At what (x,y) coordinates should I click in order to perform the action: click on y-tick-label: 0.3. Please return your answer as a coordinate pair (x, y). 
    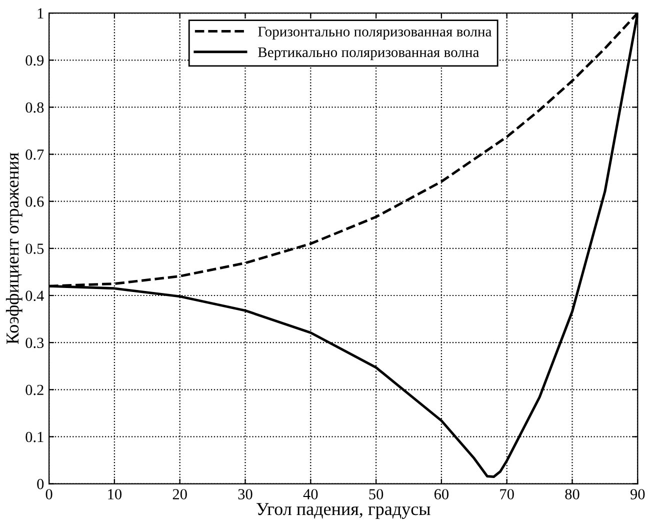
    Looking at the image, I should click on (35, 343).